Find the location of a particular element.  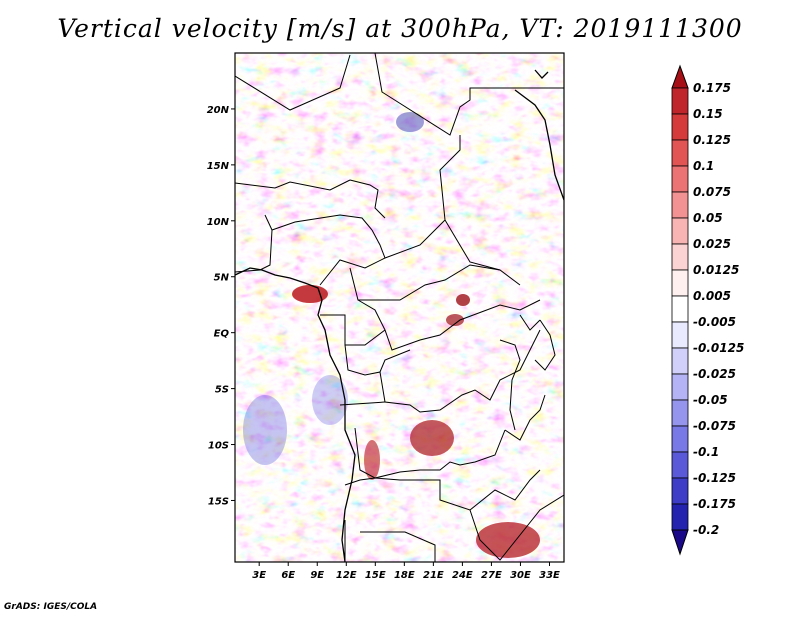

grads-credit: GrADS: IGES/COLA is located at coordinates (51, 607).